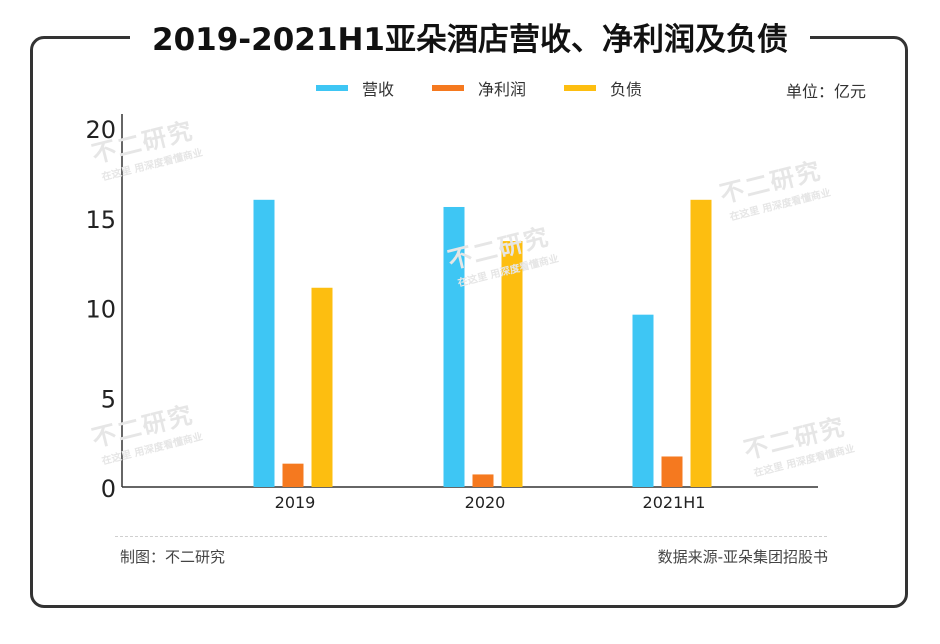 This screenshot has height=644, width=940. What do you see at coordinates (108, 489) in the screenshot?
I see `y-tick-label: 0` at bounding box center [108, 489].